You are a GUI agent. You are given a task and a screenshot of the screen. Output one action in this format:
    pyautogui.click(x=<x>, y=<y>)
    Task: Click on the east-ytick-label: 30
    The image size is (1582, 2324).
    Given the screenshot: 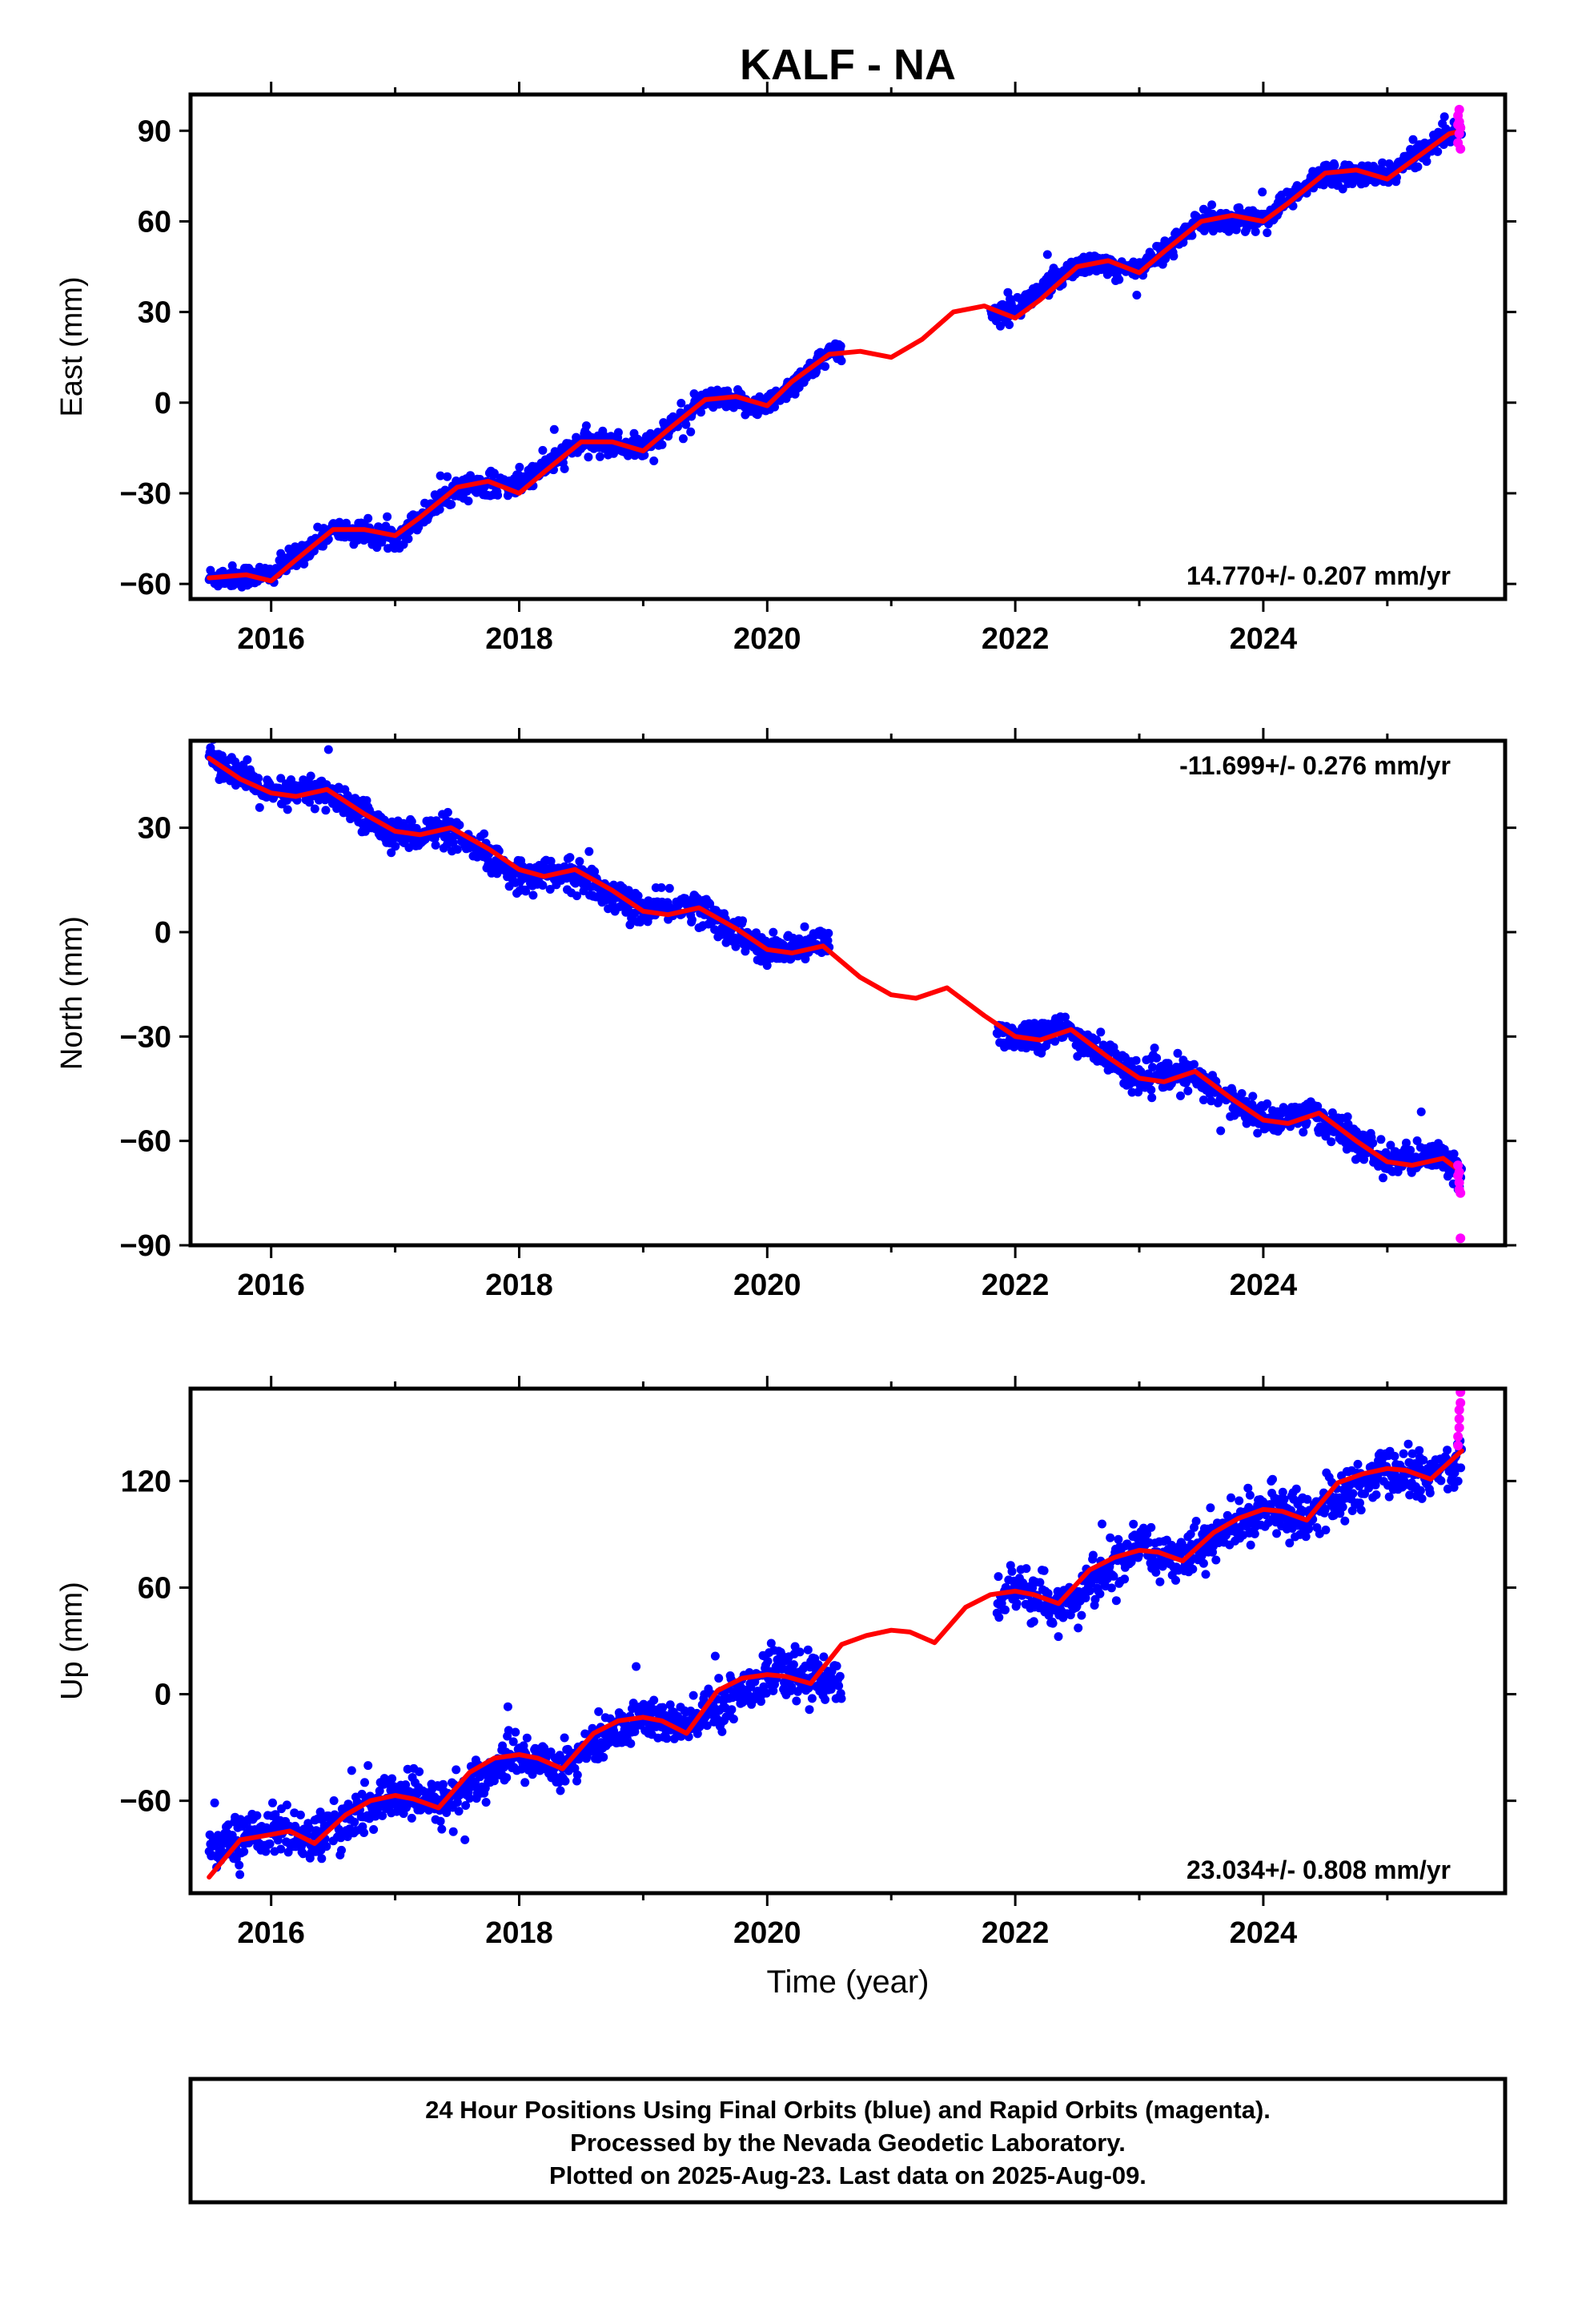 What is the action you would take?
    pyautogui.click(x=154, y=313)
    